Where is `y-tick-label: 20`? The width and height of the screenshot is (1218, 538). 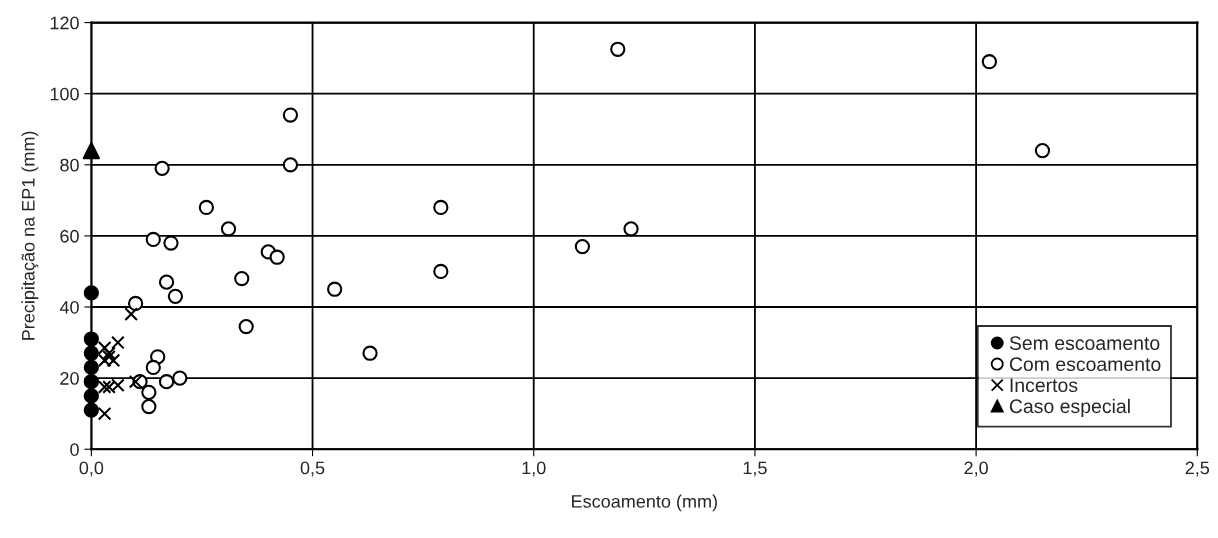
y-tick-label: 20 is located at coordinates (69, 378).